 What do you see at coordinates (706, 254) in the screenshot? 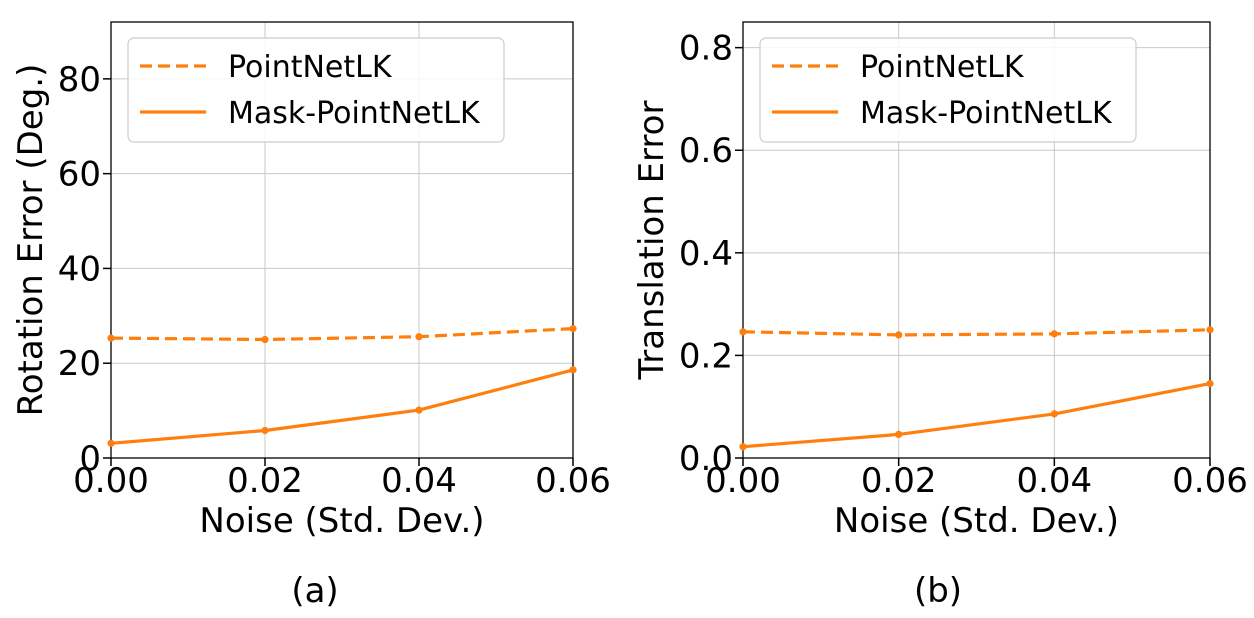
I see `y-tick-label: 0.4` at bounding box center [706, 254].